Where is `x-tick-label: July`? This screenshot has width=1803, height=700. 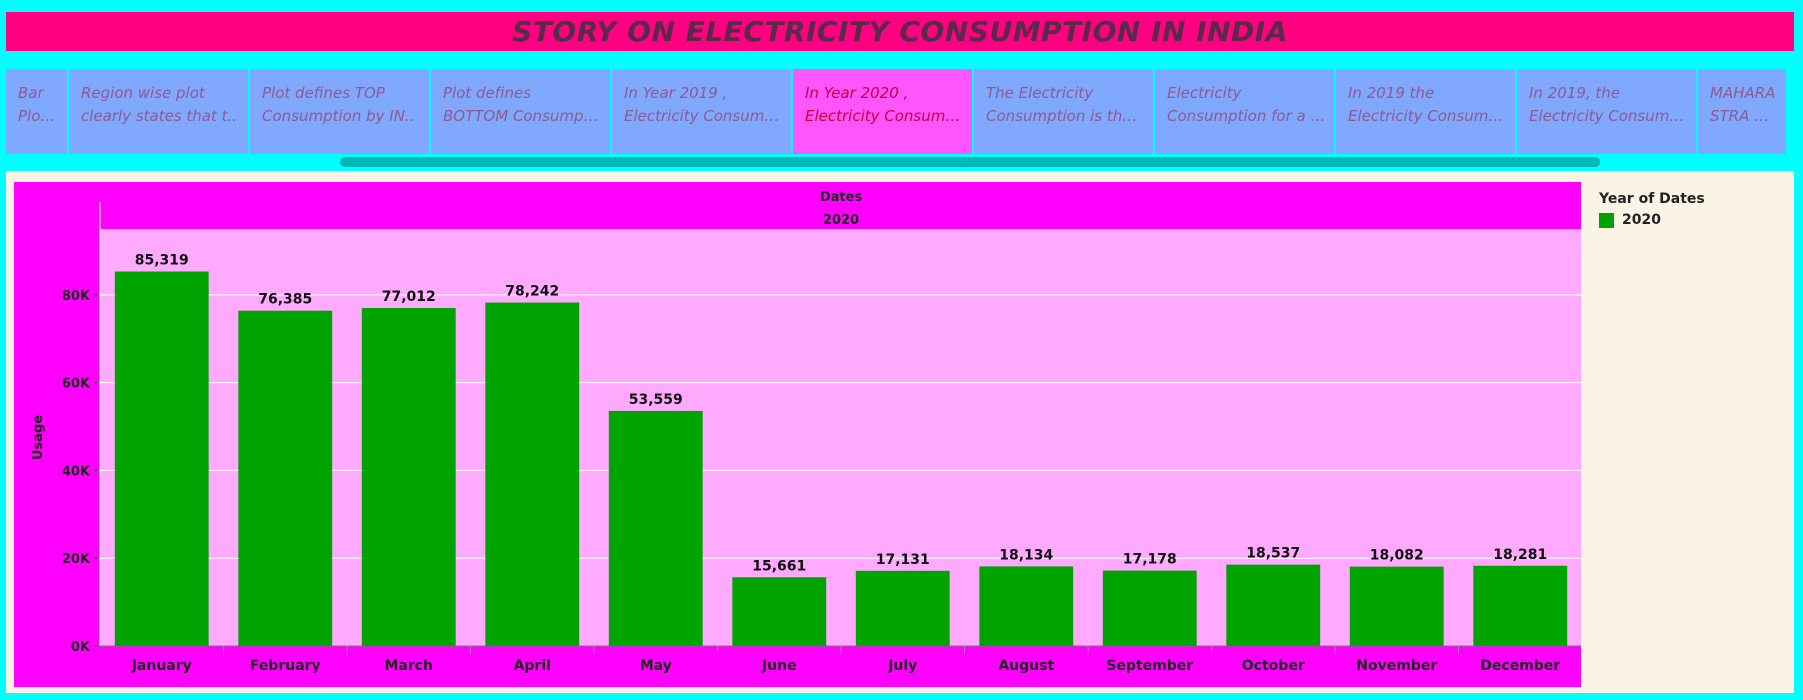
x-tick-label: July is located at coordinates (902, 666).